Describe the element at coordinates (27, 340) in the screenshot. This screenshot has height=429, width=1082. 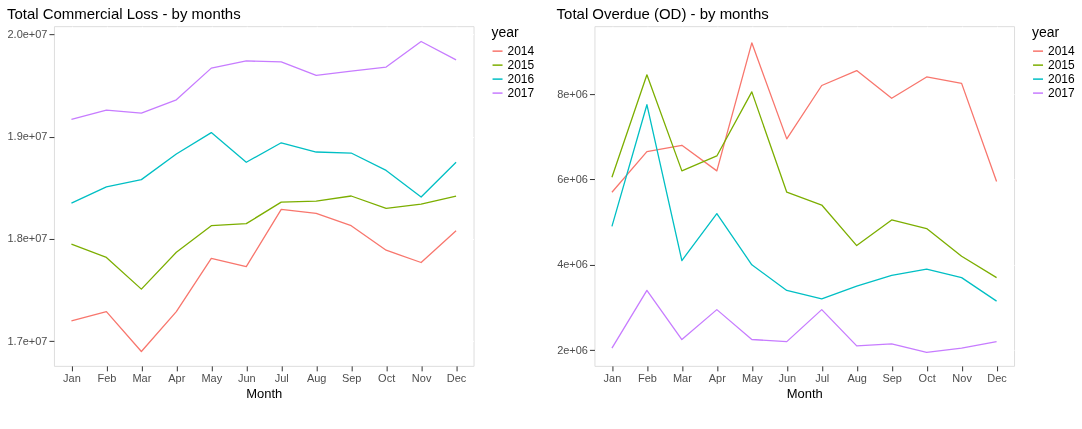
I see `y-tick-label: 1.7e+07` at that location.